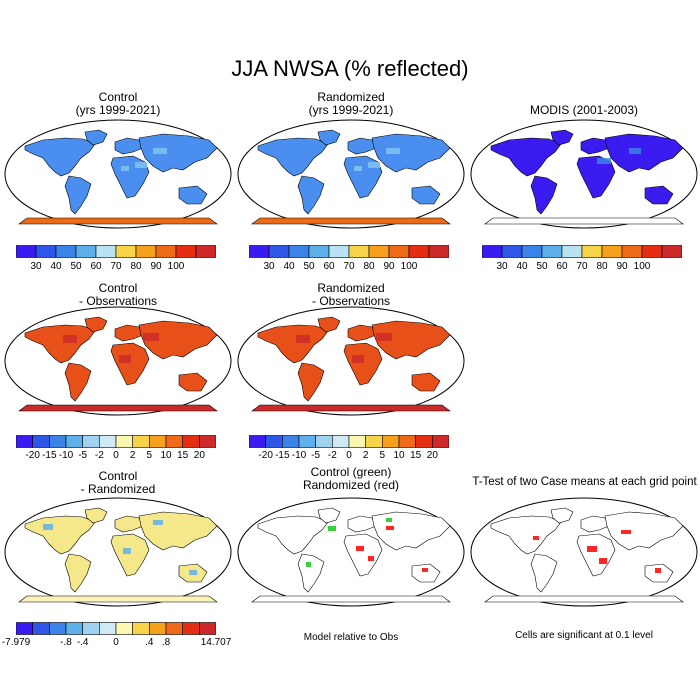 The width and height of the screenshot is (700, 700). I want to click on control-random-colorbar-labels: -7.979 -.8 -.4 0 .4 .8 14.707, so click(116, 643).